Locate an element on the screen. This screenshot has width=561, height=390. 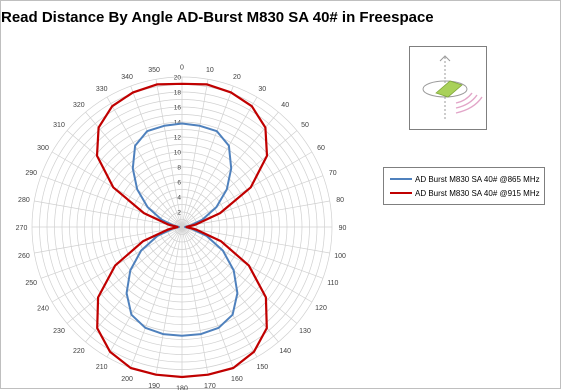
radial-tick-label: 20 is located at coordinates (178, 78).